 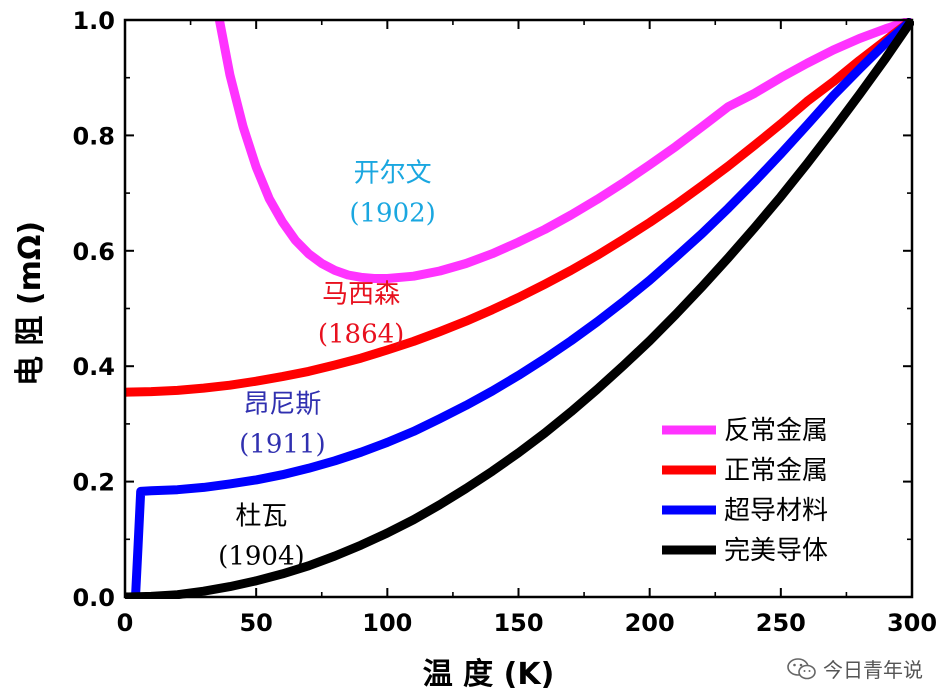 What do you see at coordinates (650, 623) in the screenshot?
I see `x-tick-label: 200` at bounding box center [650, 623].